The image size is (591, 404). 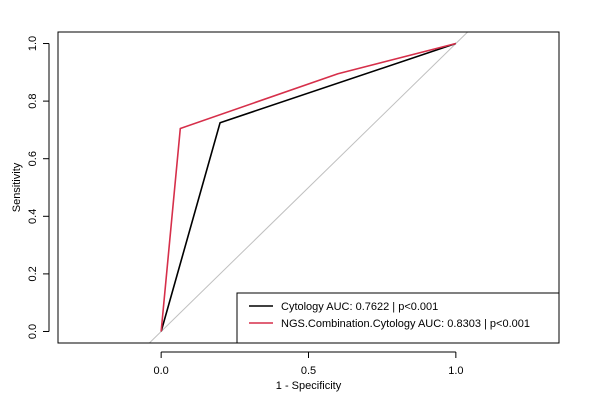 What do you see at coordinates (33, 43) in the screenshot?
I see `y-tick-label: 1.0` at bounding box center [33, 43].